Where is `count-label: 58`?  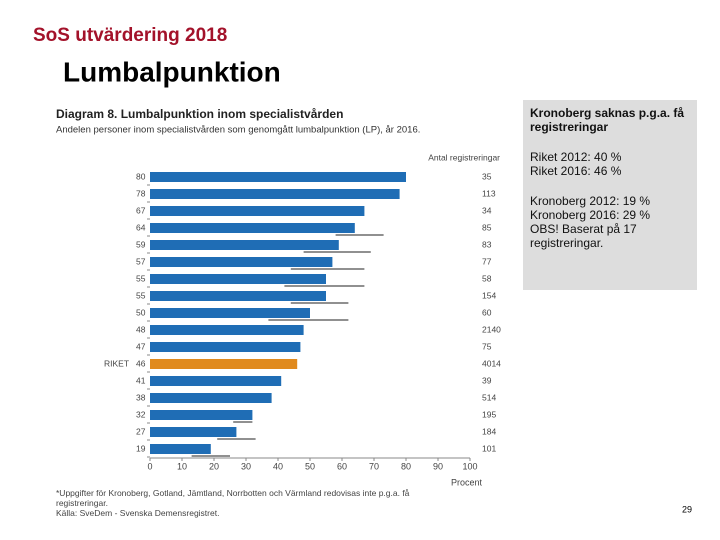 count-label: 58 is located at coordinates (487, 278).